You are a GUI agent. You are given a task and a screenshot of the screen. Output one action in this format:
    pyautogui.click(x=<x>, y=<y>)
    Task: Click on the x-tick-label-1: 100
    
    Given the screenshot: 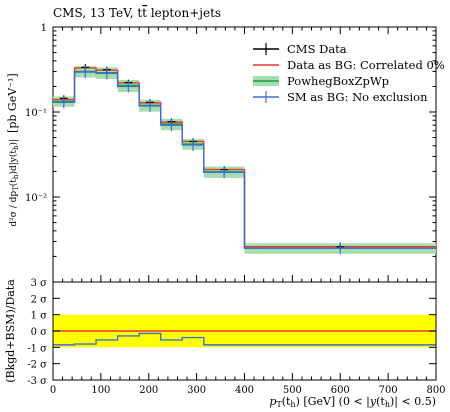 What is the action you would take?
    pyautogui.click(x=100, y=390)
    